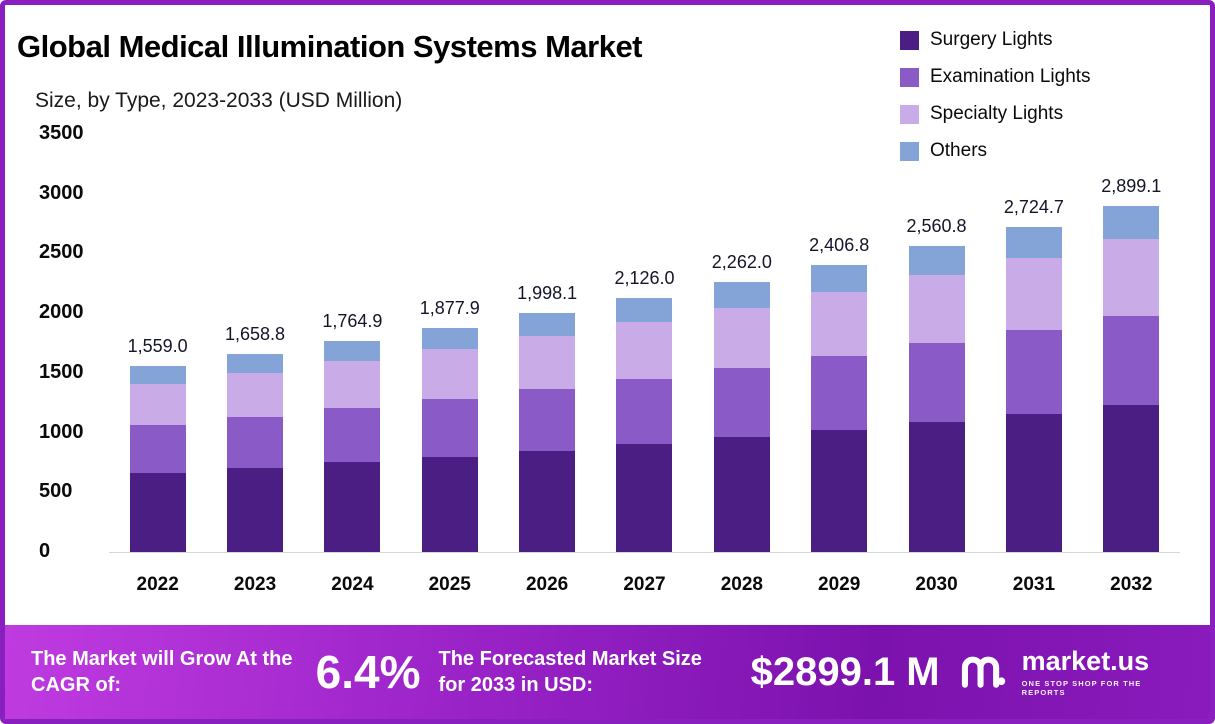 This screenshot has width=1215, height=724. What do you see at coordinates (162, 672) in the screenshot?
I see `cagr-label: The Market will Grow At the CAGR of:` at bounding box center [162, 672].